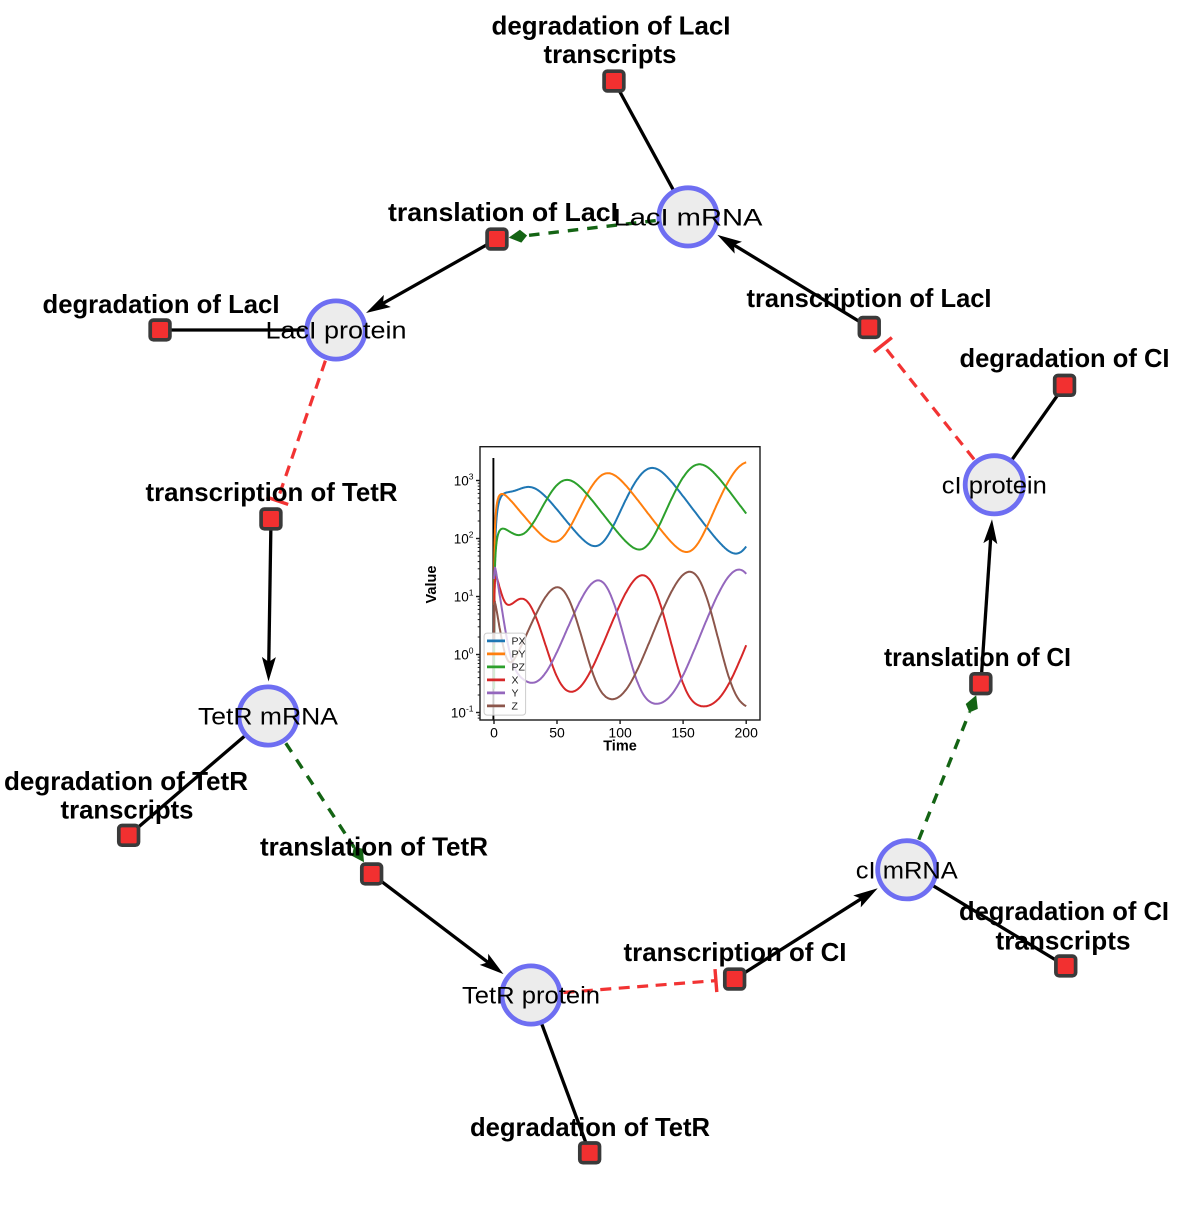 This screenshot has height=1205, width=1189. What do you see at coordinates (336, 331) in the screenshot?
I see `svg-text: LacI protein` at bounding box center [336, 331].